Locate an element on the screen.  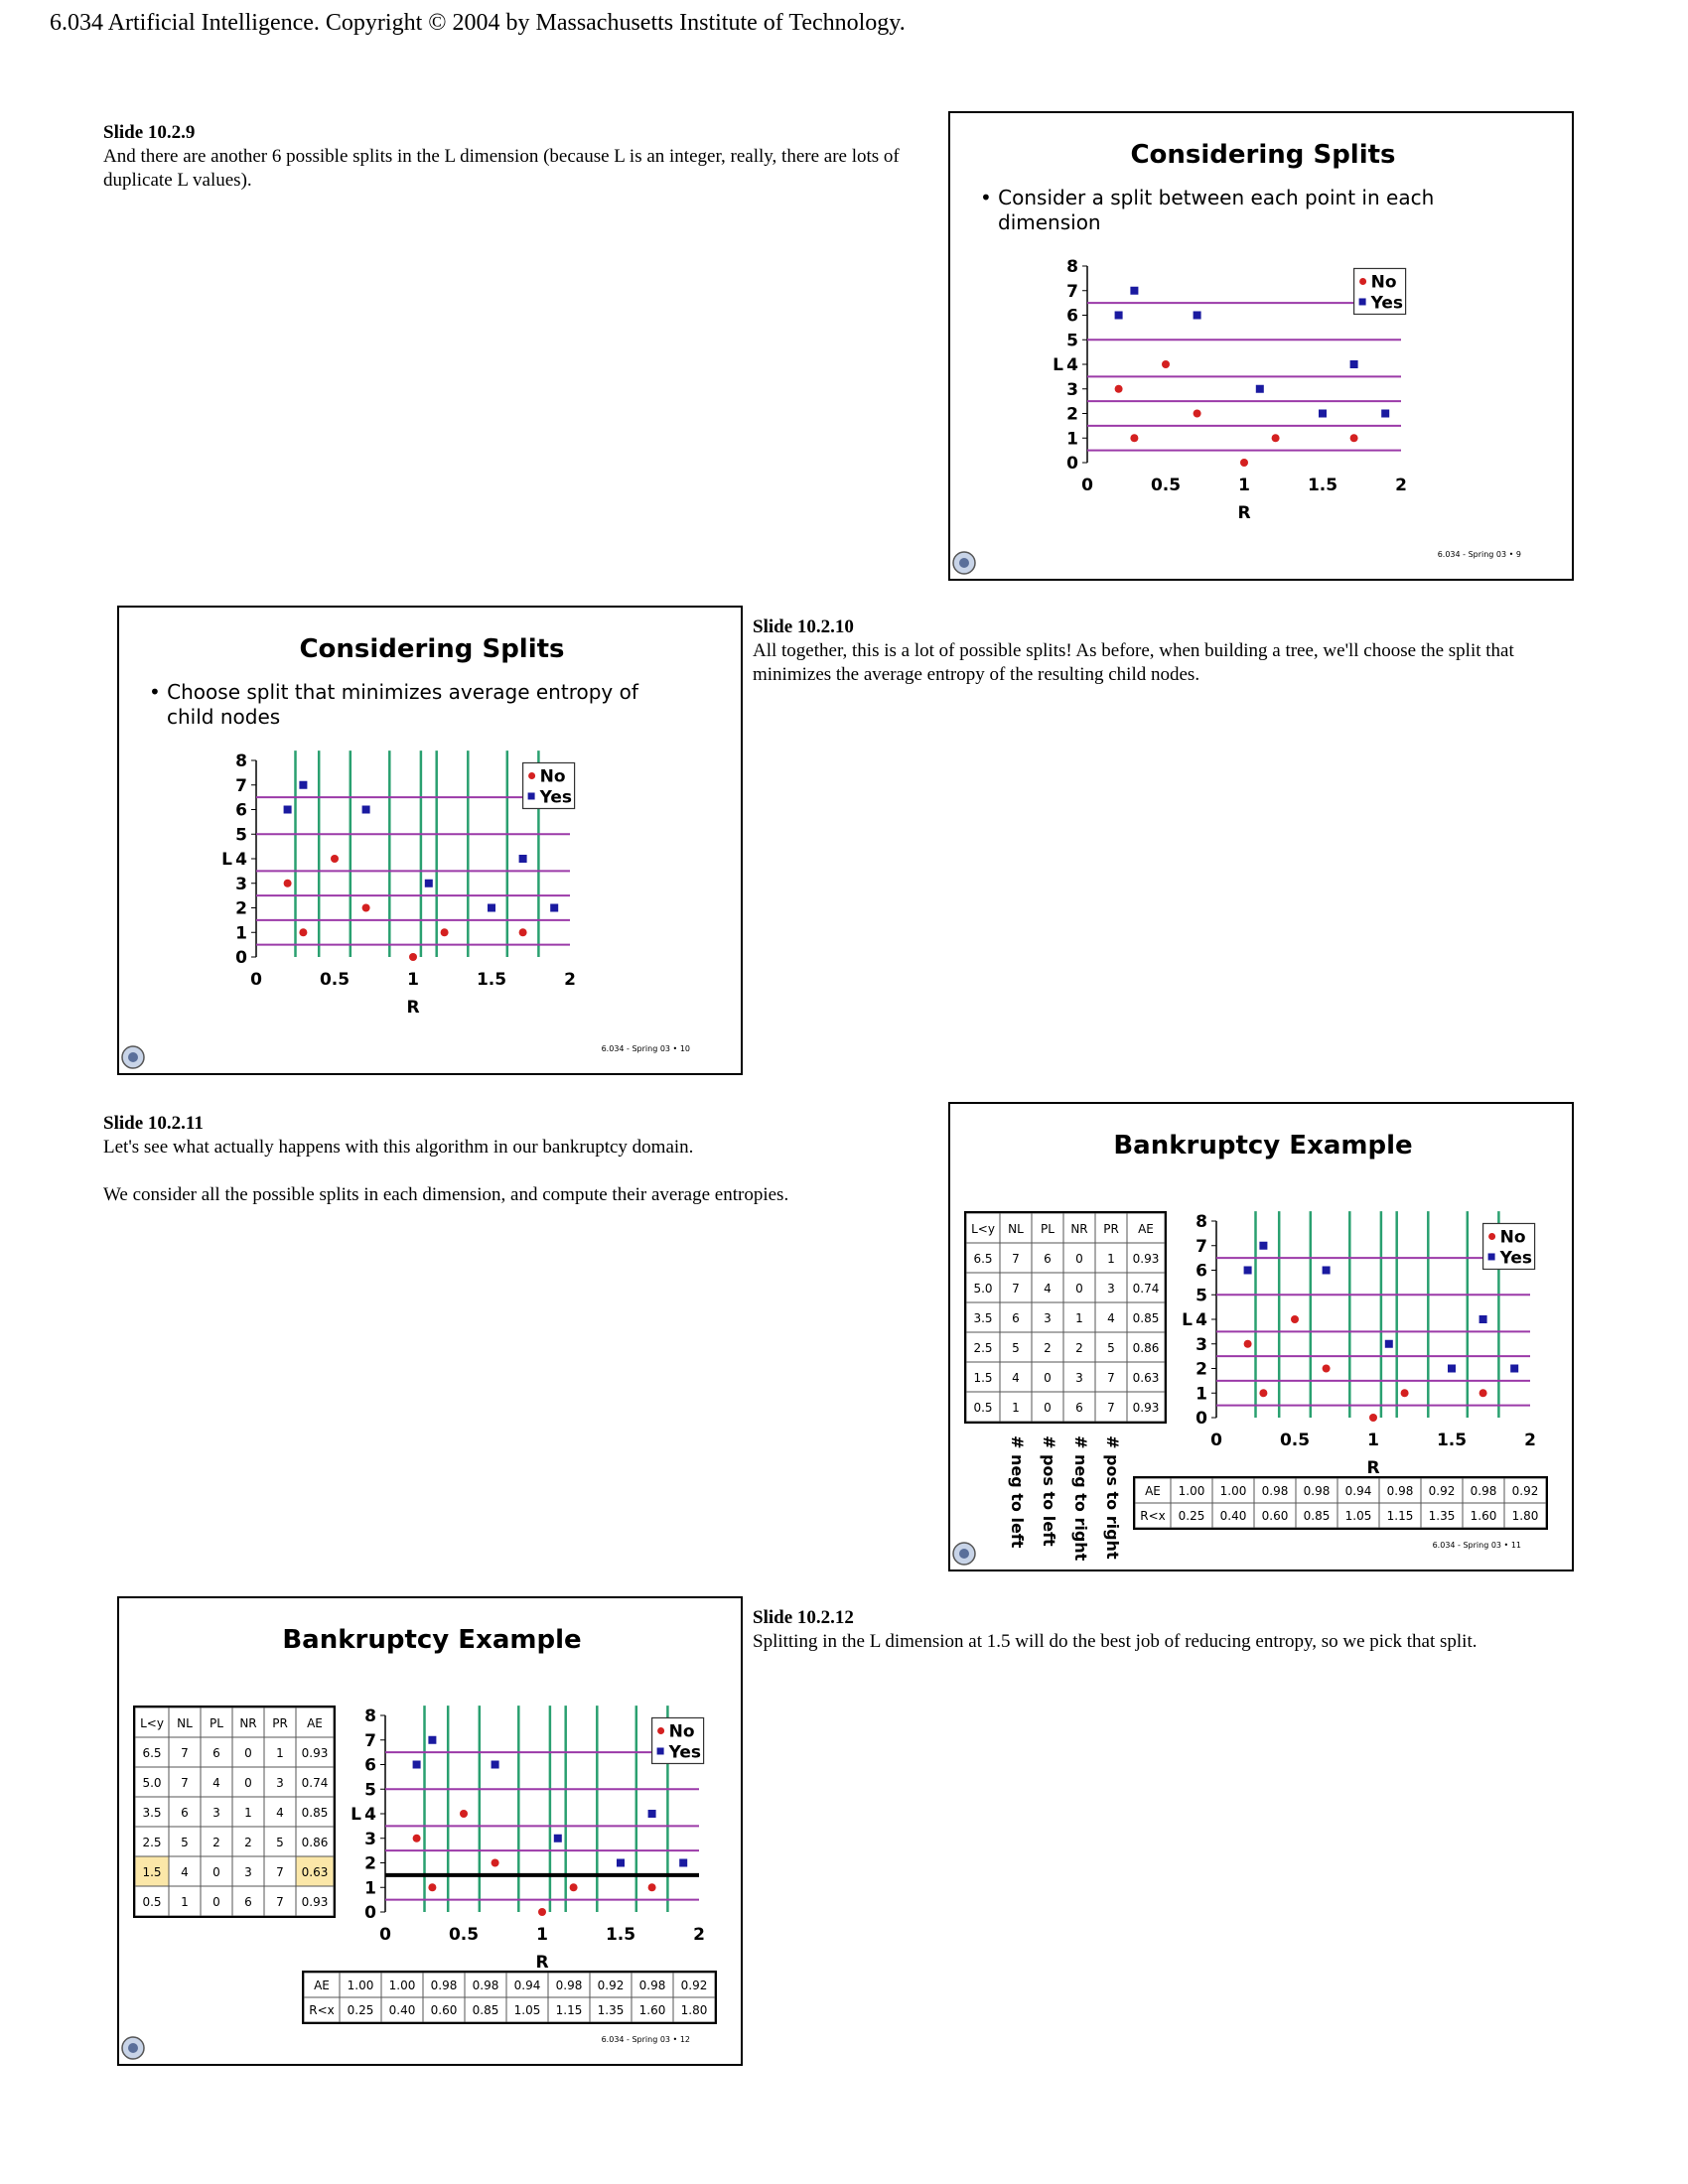
table-value: 1 is located at coordinates (1111, 1259).